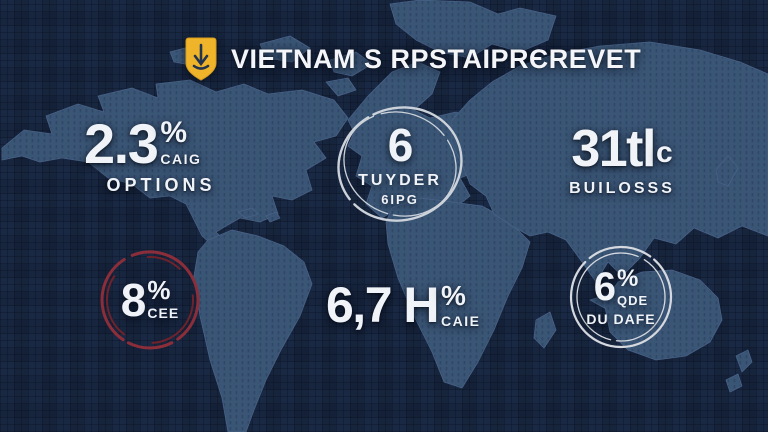 This screenshot has width=768, height=432. I want to click on header: VIETNAM S RPSTAIPRЄREVET, so click(412, 59).